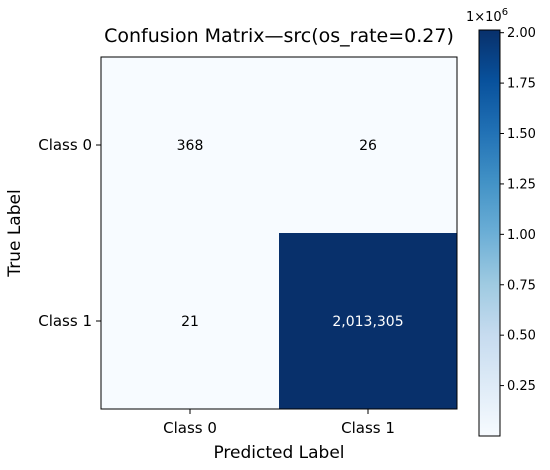  I want to click on x-tick-label: Class 1, so click(368, 428).